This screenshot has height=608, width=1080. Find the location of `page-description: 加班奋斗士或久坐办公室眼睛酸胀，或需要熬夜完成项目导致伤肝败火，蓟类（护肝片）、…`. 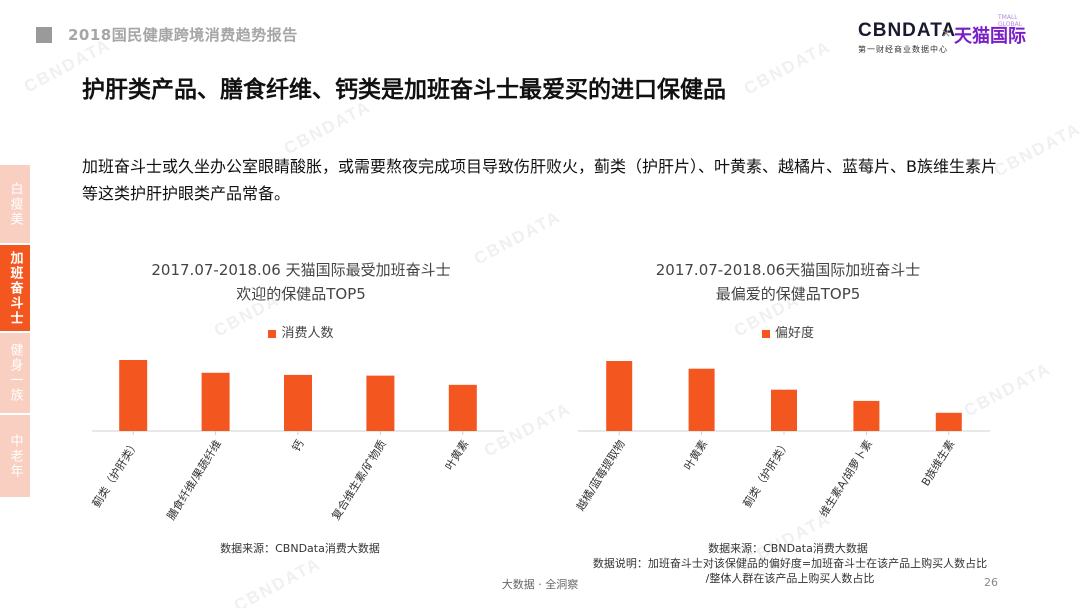

page-description: 加班奋斗士或久坐办公室眼睛酸胀，或需要熬夜完成项目导致伤肝败火，蓟类（护肝片）、… is located at coordinates (539, 180).